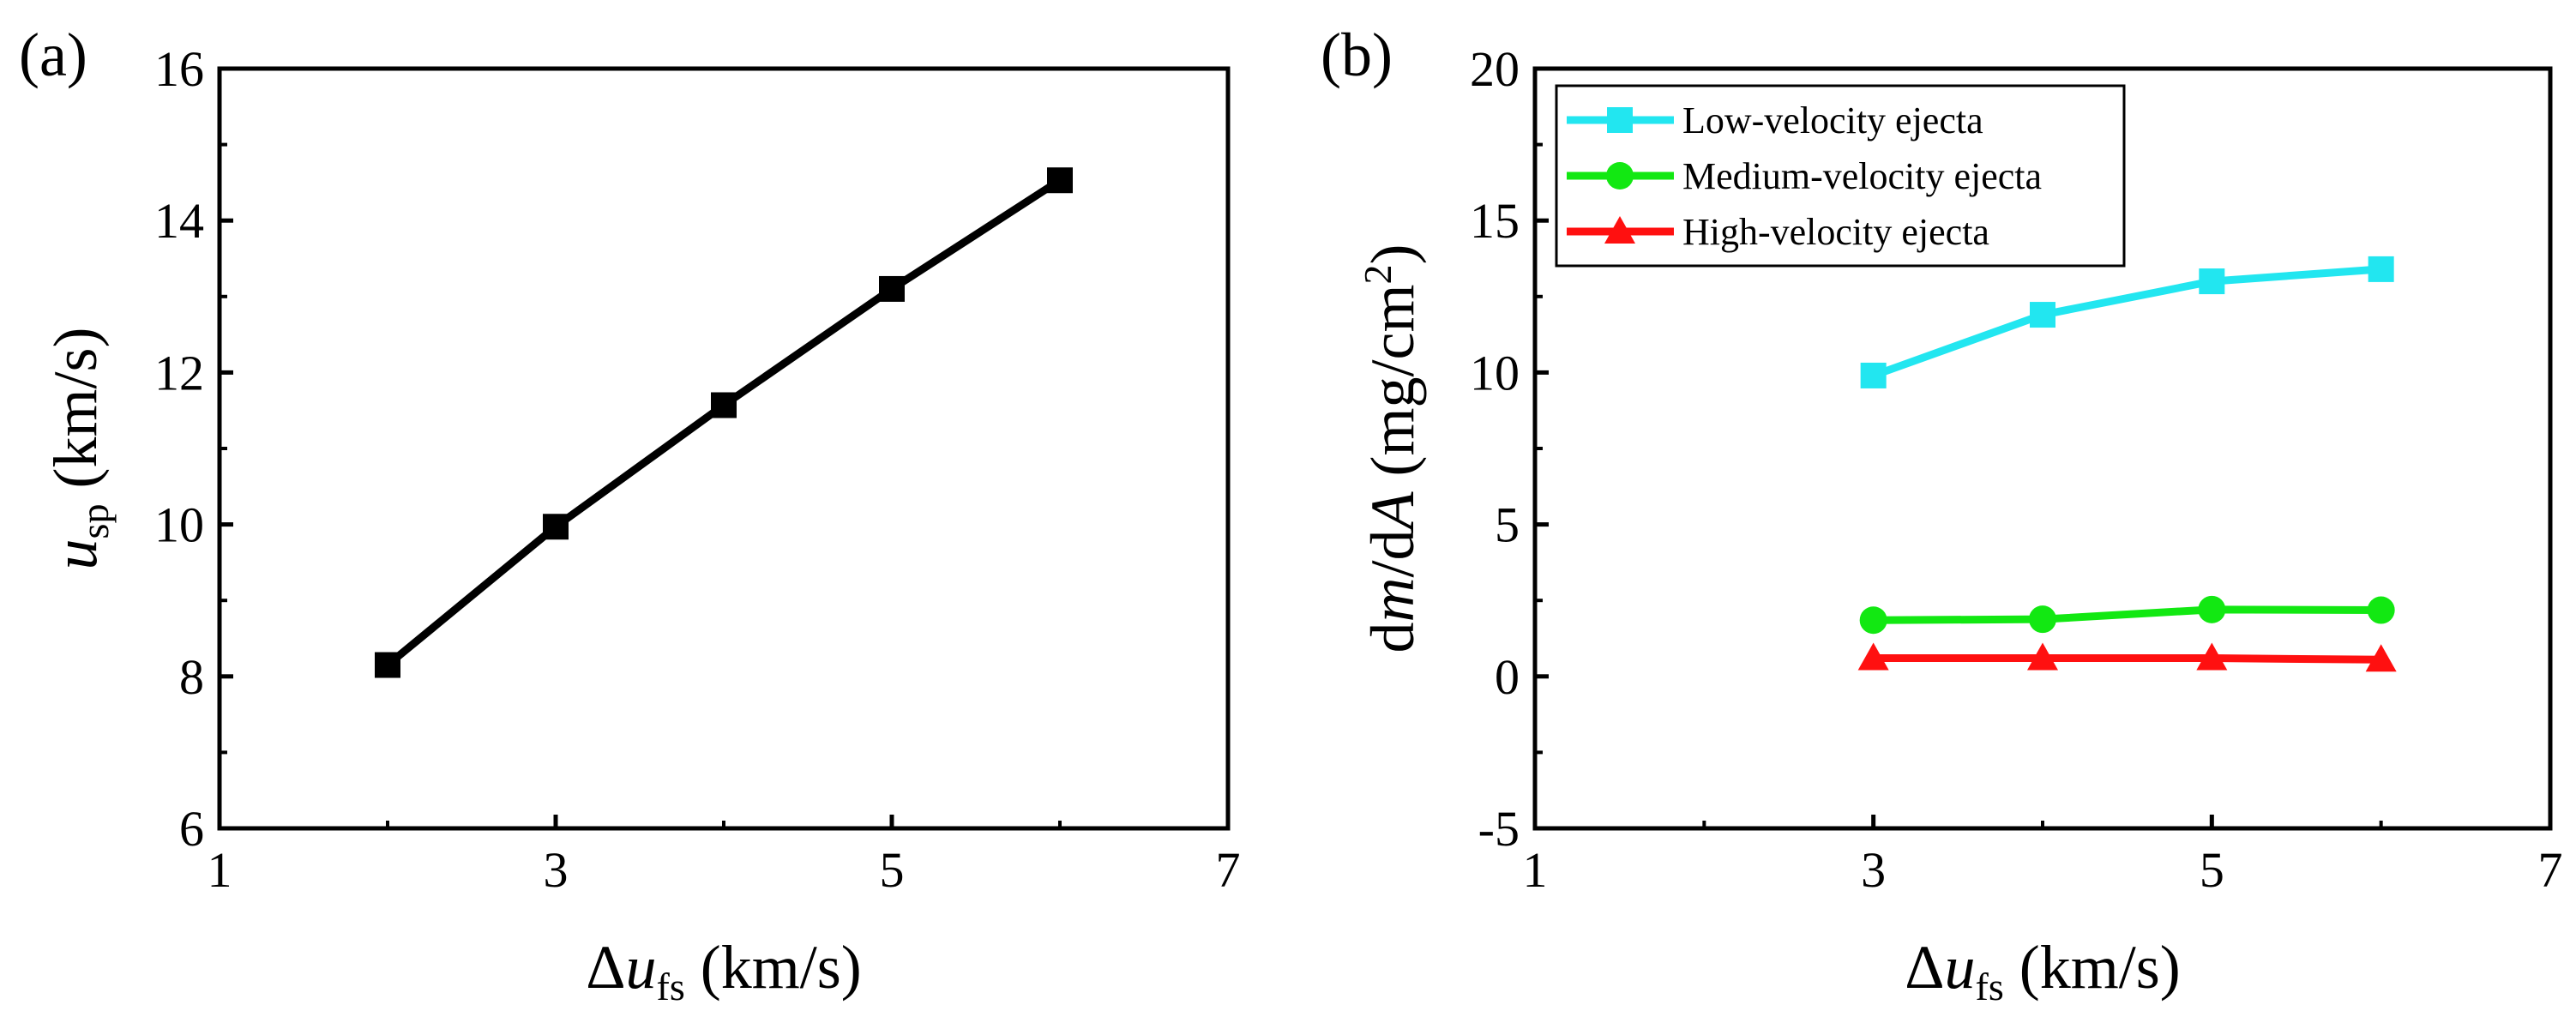 This screenshot has width=2576, height=1023. I want to click on panel-b-y-tick-labels: -5 0 5 10 15 20, so click(1495, 449).